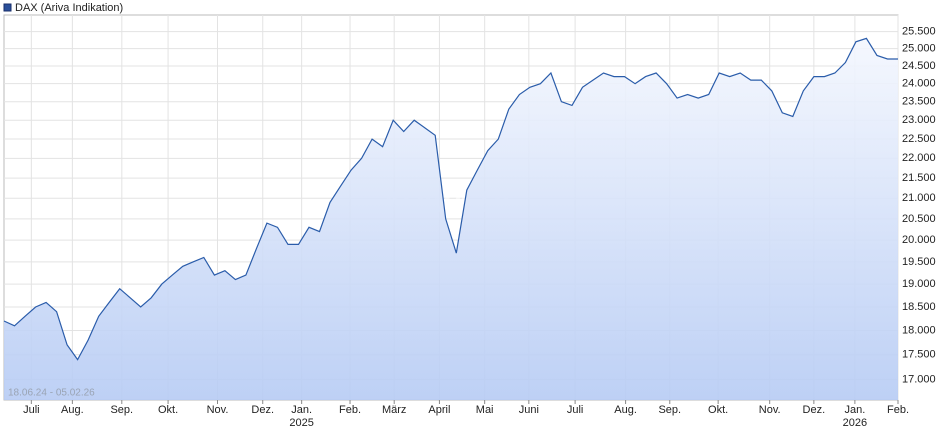  I want to click on y-tick-label: 17.000, so click(919, 379).